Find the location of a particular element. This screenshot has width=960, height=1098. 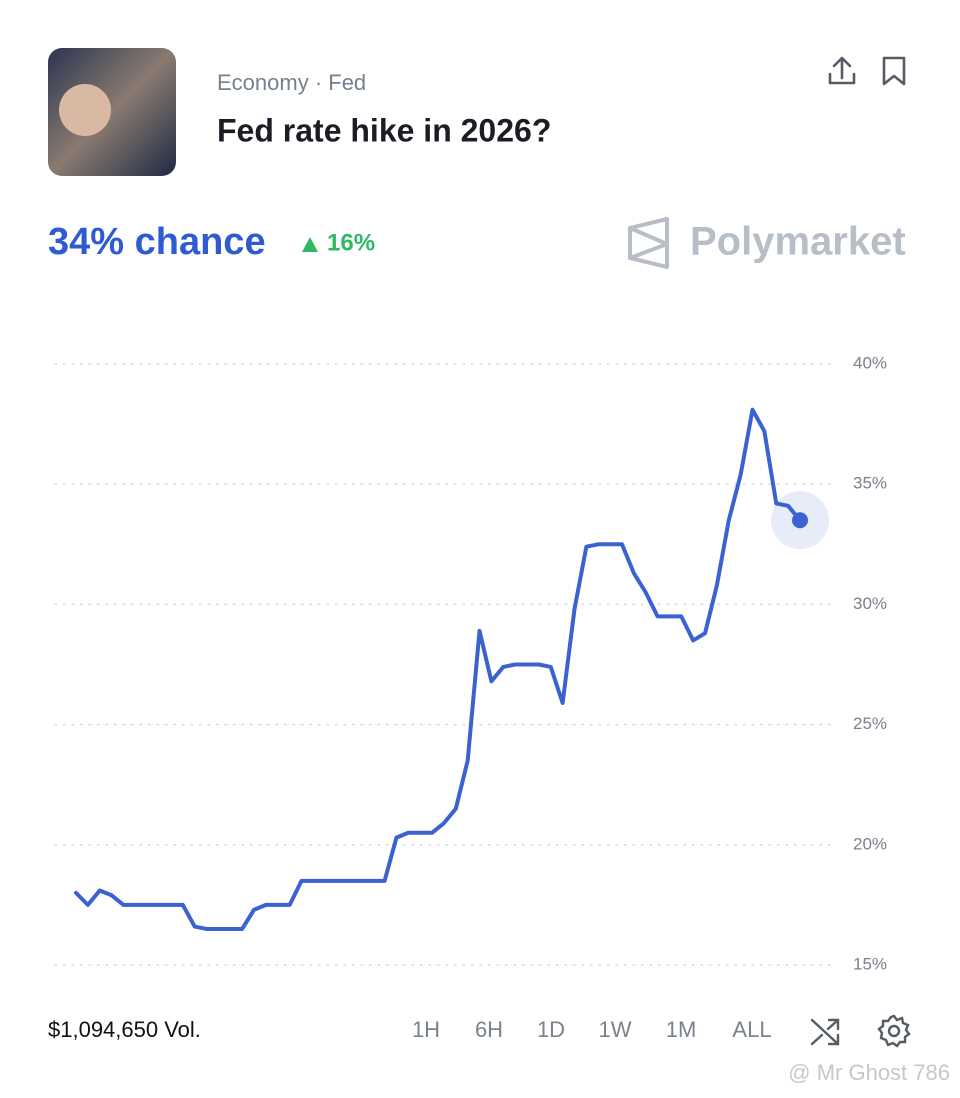

time-range-button: 6H is located at coordinates (489, 1029).